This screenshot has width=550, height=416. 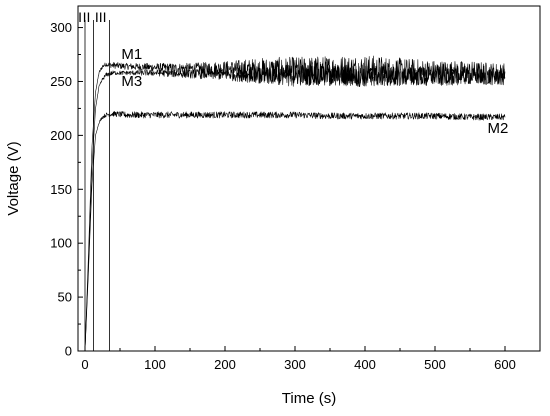 I want to click on stage-marker-label: II, so click(x=87, y=17).